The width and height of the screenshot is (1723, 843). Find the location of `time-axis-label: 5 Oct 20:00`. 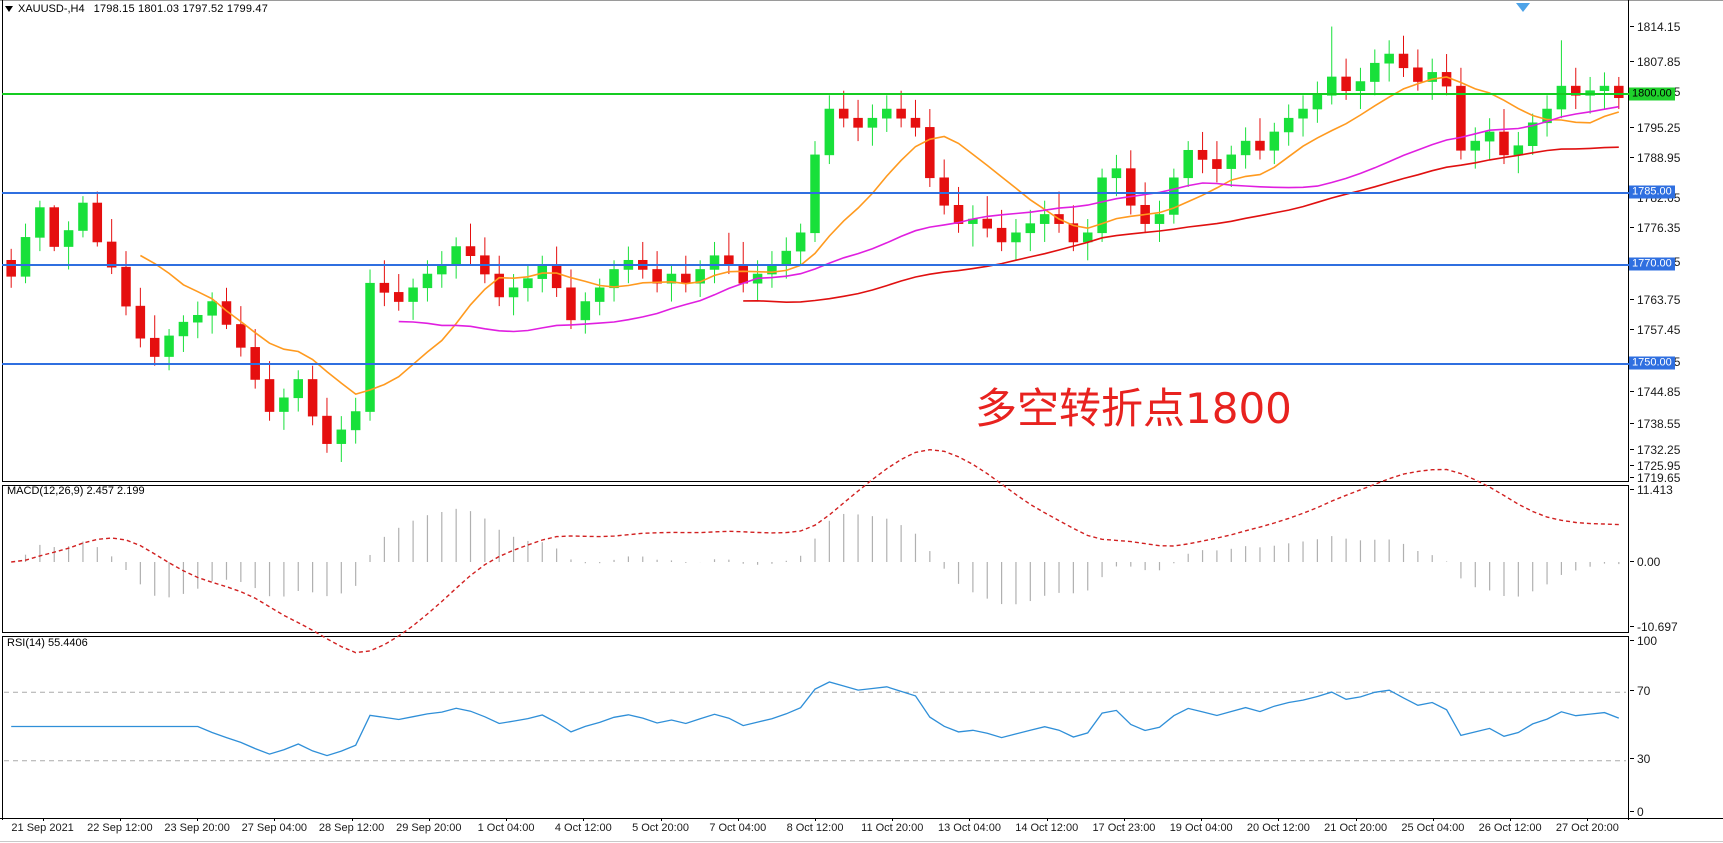

time-axis-label: 5 Oct 20:00 is located at coordinates (660, 828).